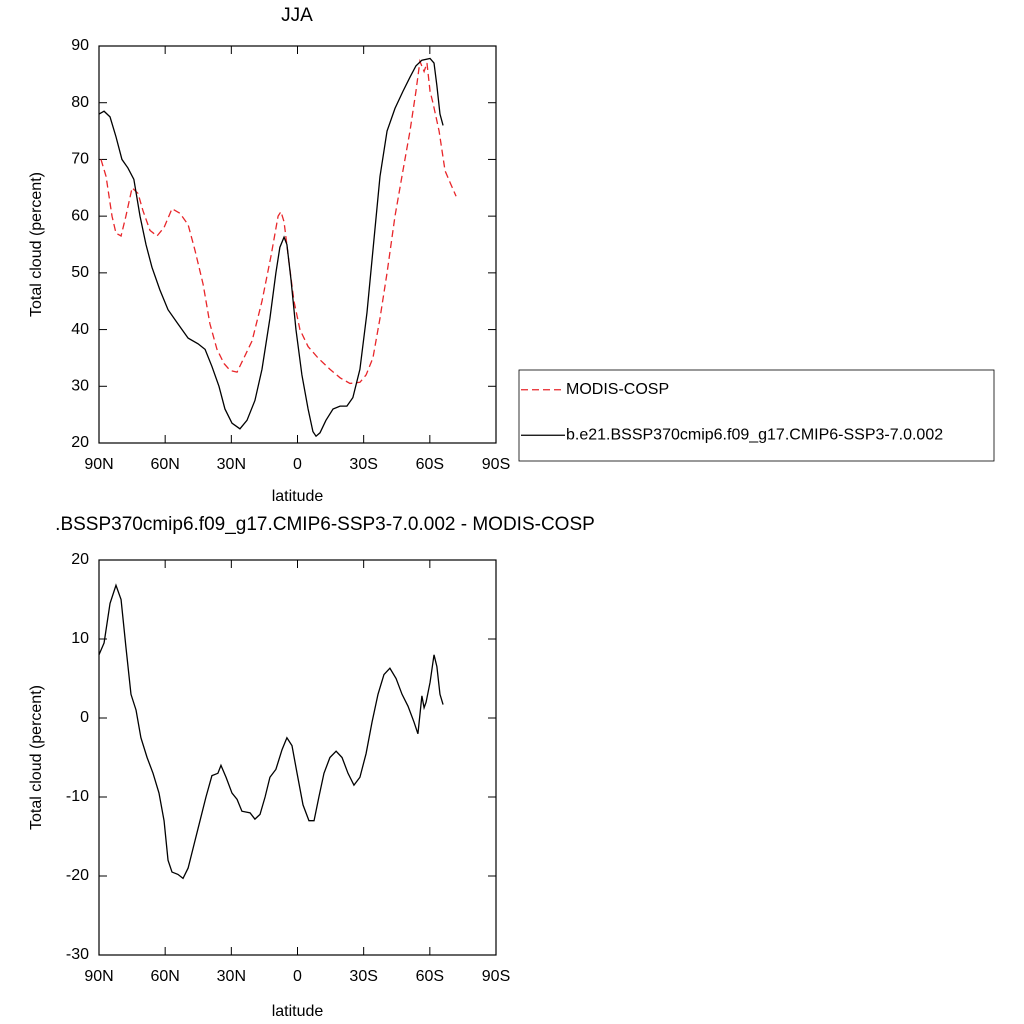  What do you see at coordinates (617, 389) in the screenshot?
I see `legend-label: MODIS-COSP` at bounding box center [617, 389].